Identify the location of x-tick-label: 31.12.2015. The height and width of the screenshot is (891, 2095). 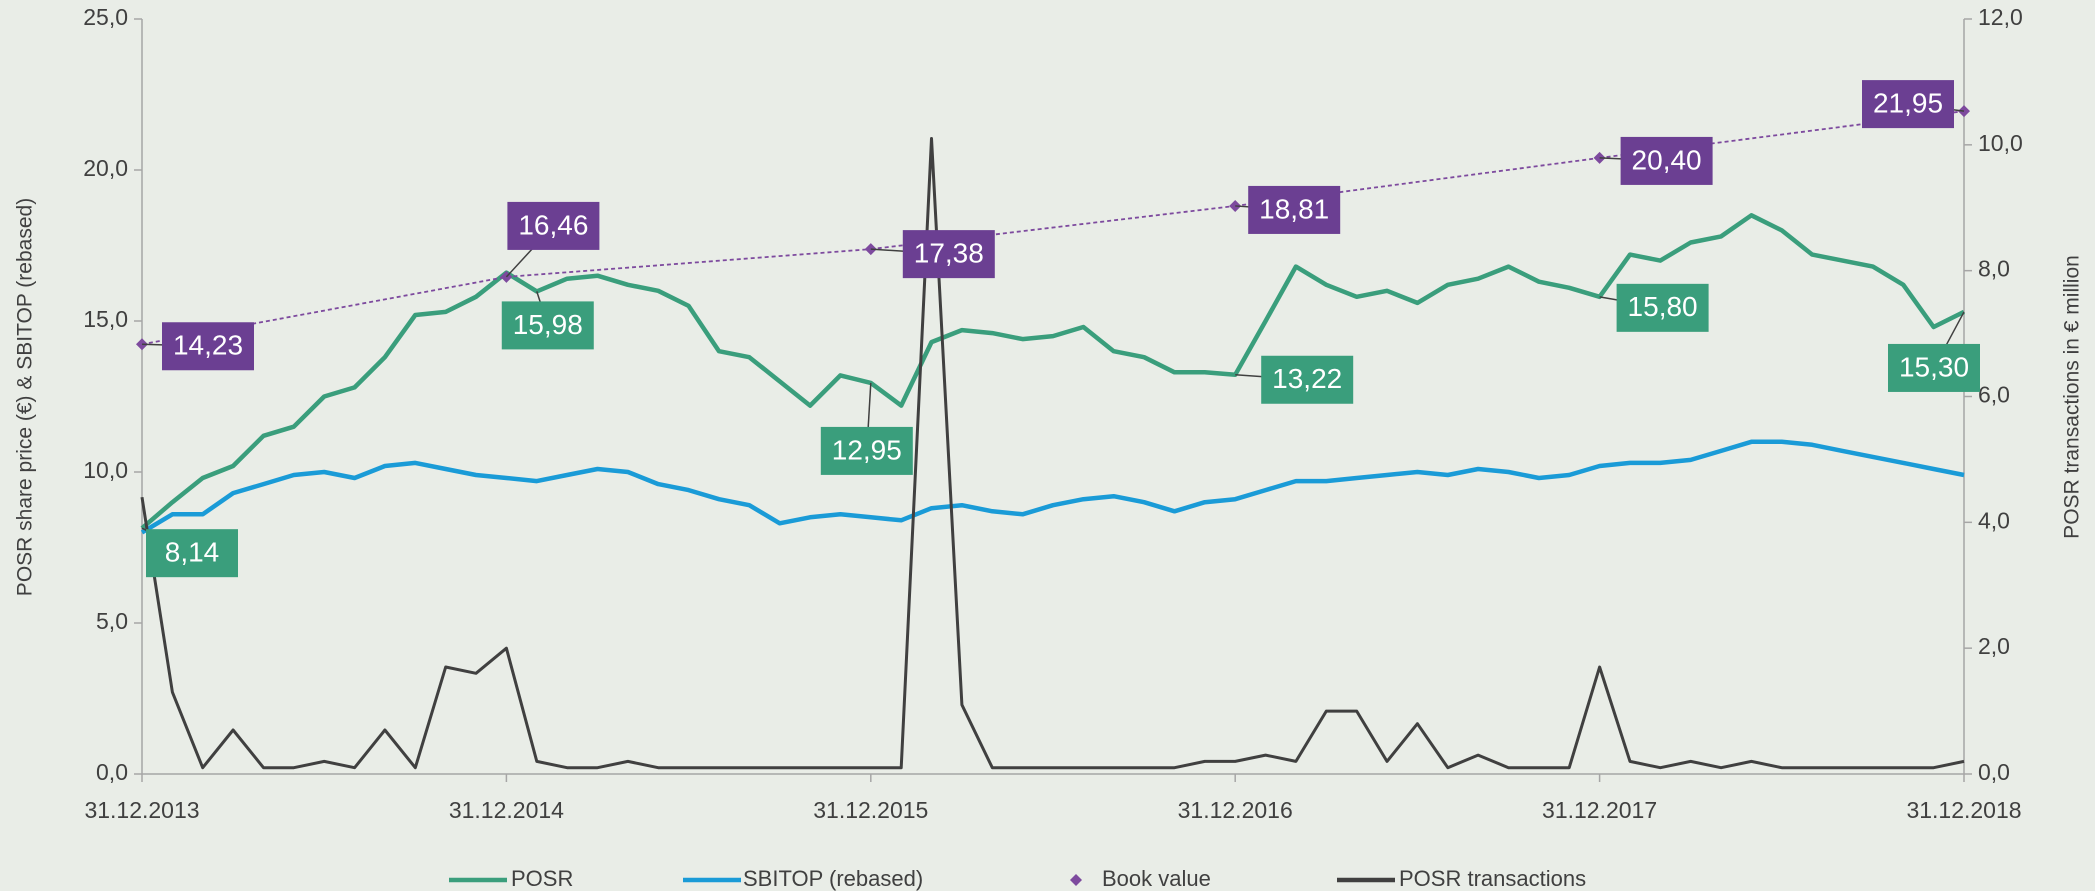
(870, 810).